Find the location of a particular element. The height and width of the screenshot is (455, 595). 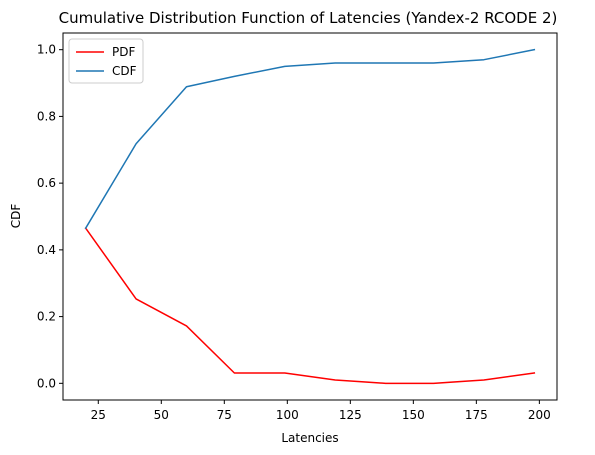

x-tick-label: 100 is located at coordinates (287, 415).